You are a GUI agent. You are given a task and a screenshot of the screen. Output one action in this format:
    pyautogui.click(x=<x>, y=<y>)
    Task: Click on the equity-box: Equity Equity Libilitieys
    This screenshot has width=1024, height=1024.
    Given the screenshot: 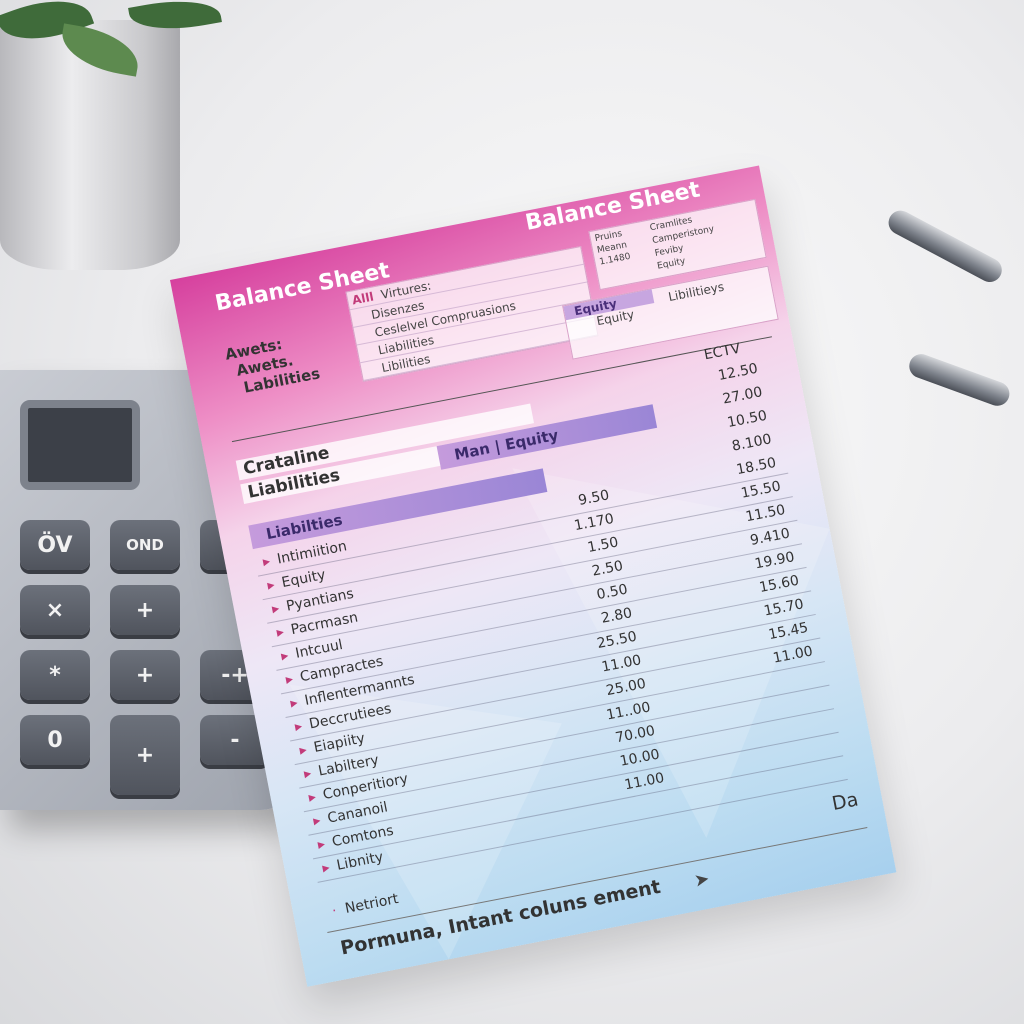 What is the action you would take?
    pyautogui.click(x=670, y=312)
    